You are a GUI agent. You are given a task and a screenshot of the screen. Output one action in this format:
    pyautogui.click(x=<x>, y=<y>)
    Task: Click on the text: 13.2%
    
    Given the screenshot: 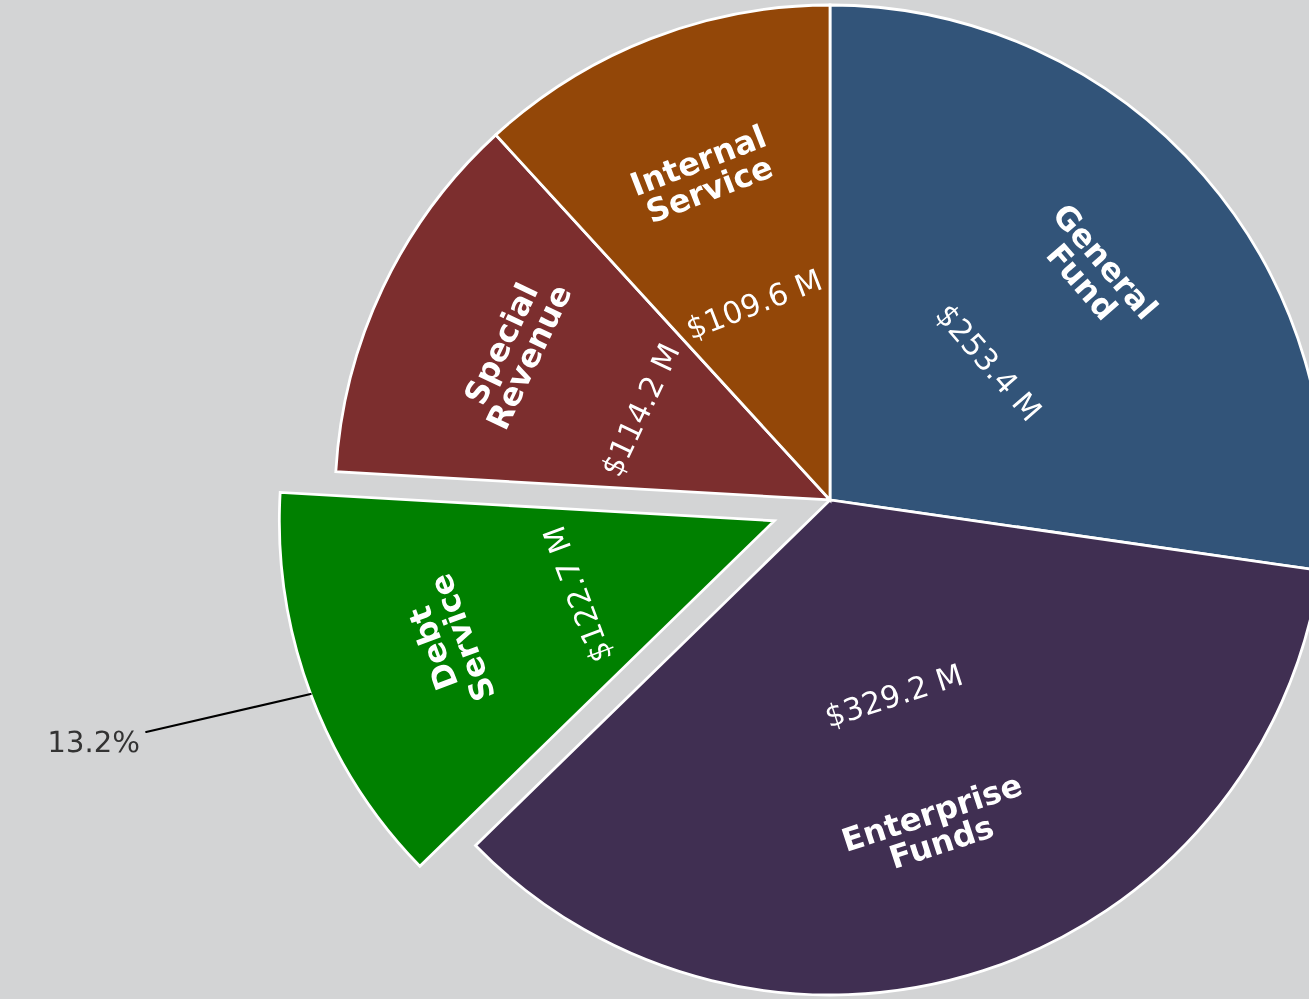 What is the action you would take?
    pyautogui.click(x=94, y=741)
    